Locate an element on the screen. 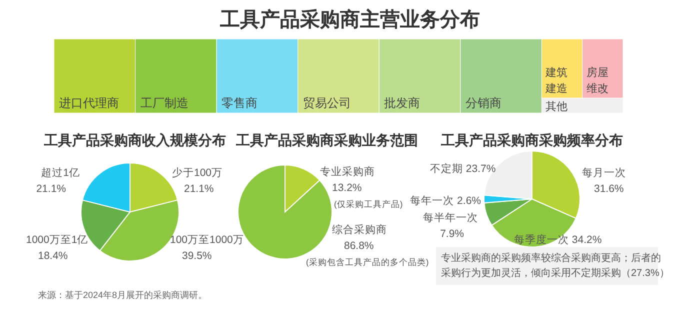 This screenshot has height=320, width=700. text: 采购行为更加灵活，倾向采用不定期采购（27.3%） is located at coordinates (555, 273).